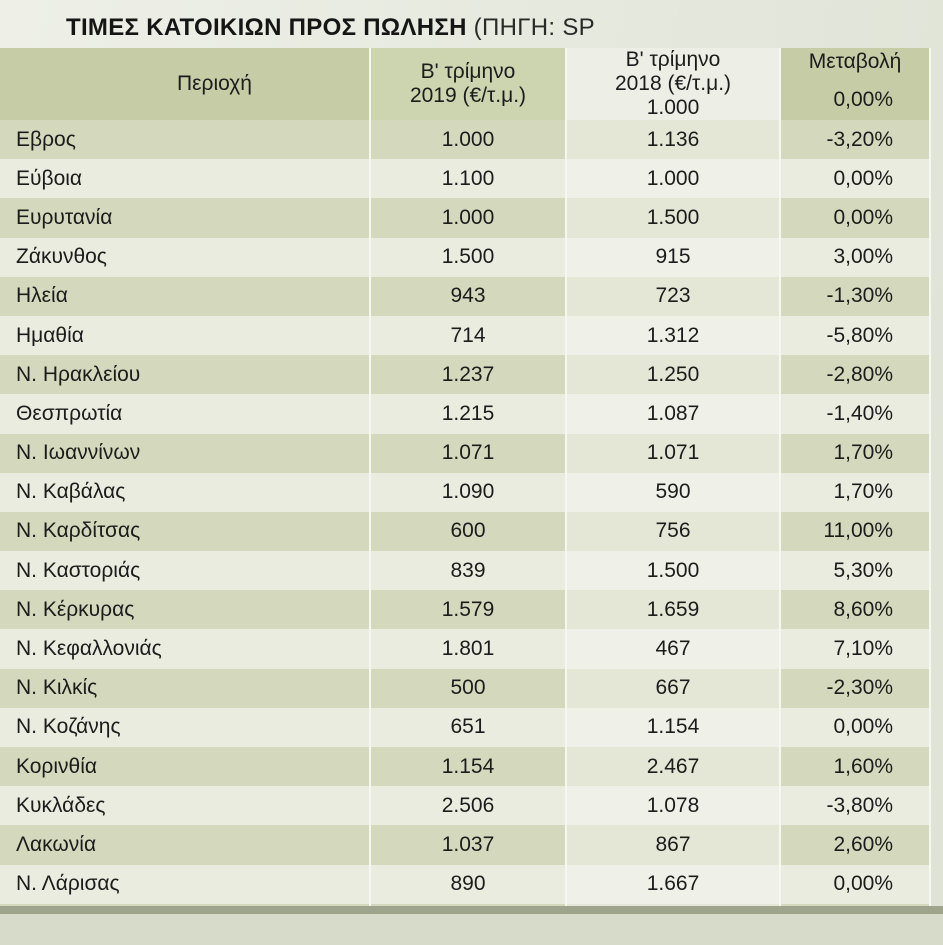 This screenshot has width=943, height=945. Describe the element at coordinates (471, 910) in the screenshot. I see `bottom-rule` at that location.